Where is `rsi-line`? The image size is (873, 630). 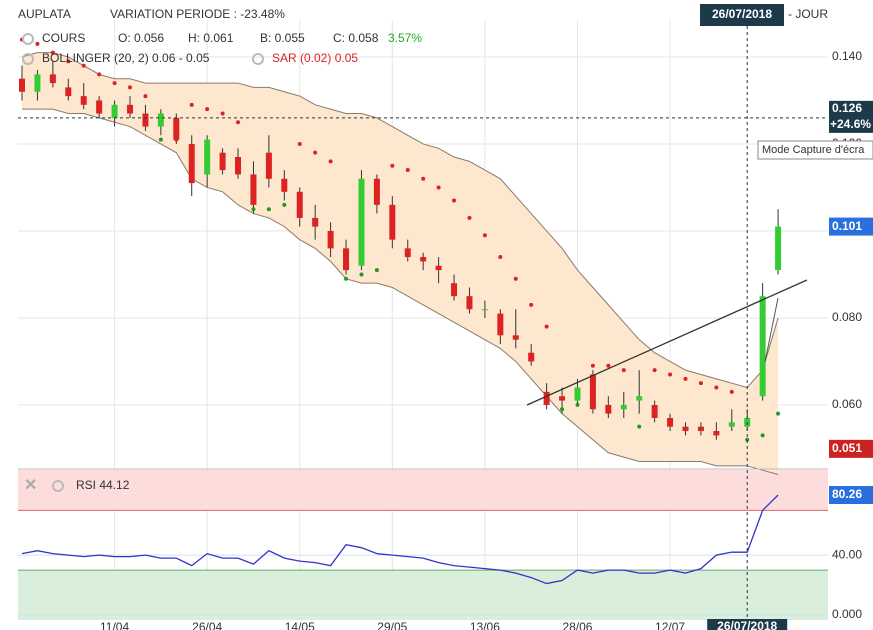
rsi-line is located at coordinates (400, 539).